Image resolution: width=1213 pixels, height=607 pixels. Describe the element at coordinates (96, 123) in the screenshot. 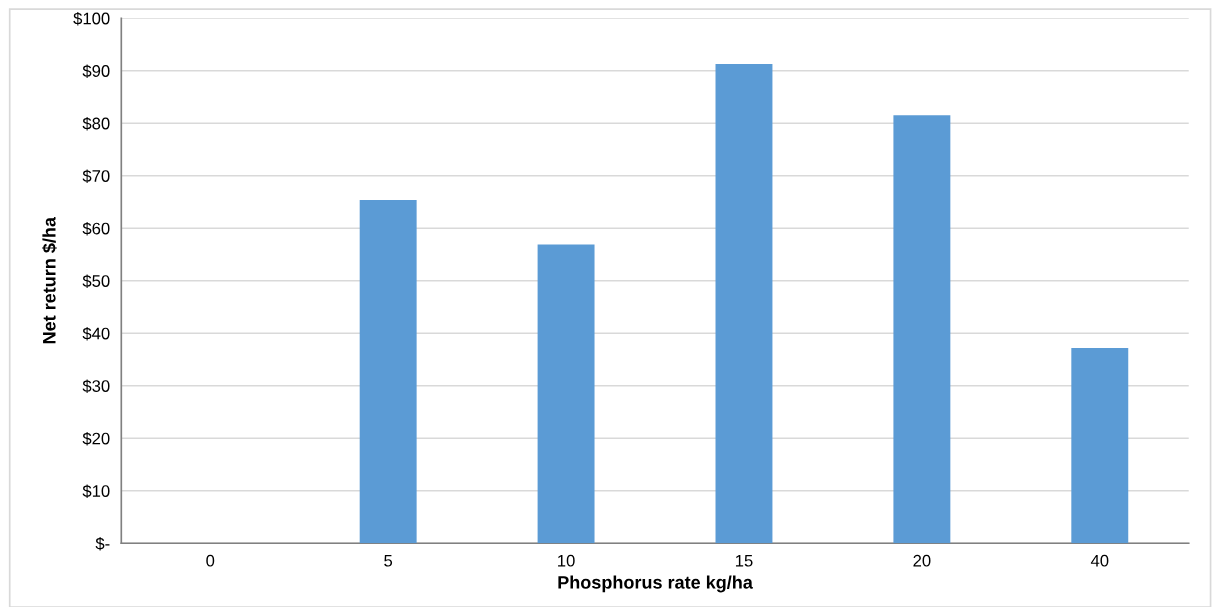

I see `y-tick-label: $80` at that location.